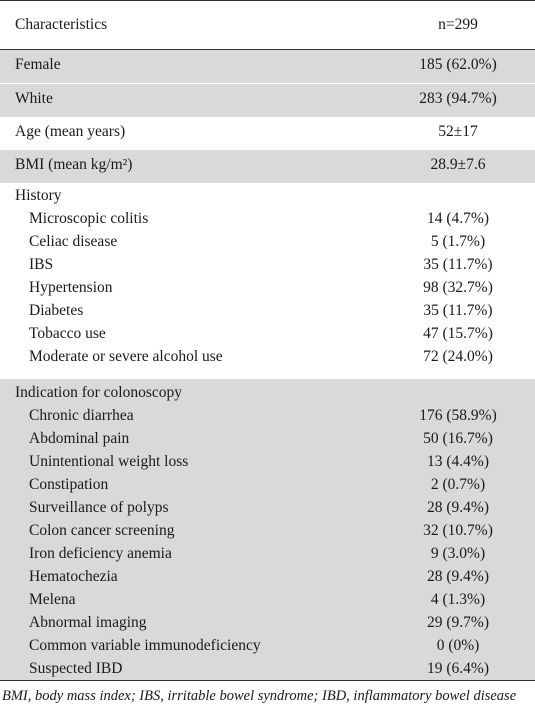 This screenshot has width=535, height=723. I want to click on item-label: Hypertension, so click(71, 287).